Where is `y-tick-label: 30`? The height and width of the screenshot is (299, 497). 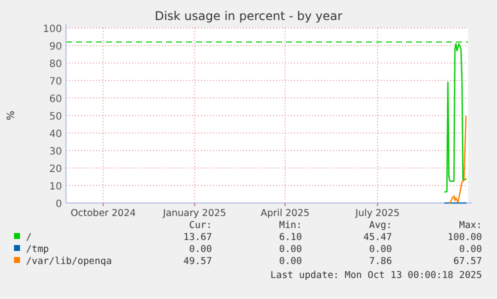
y-tick-label: 30 is located at coordinates (55, 152).